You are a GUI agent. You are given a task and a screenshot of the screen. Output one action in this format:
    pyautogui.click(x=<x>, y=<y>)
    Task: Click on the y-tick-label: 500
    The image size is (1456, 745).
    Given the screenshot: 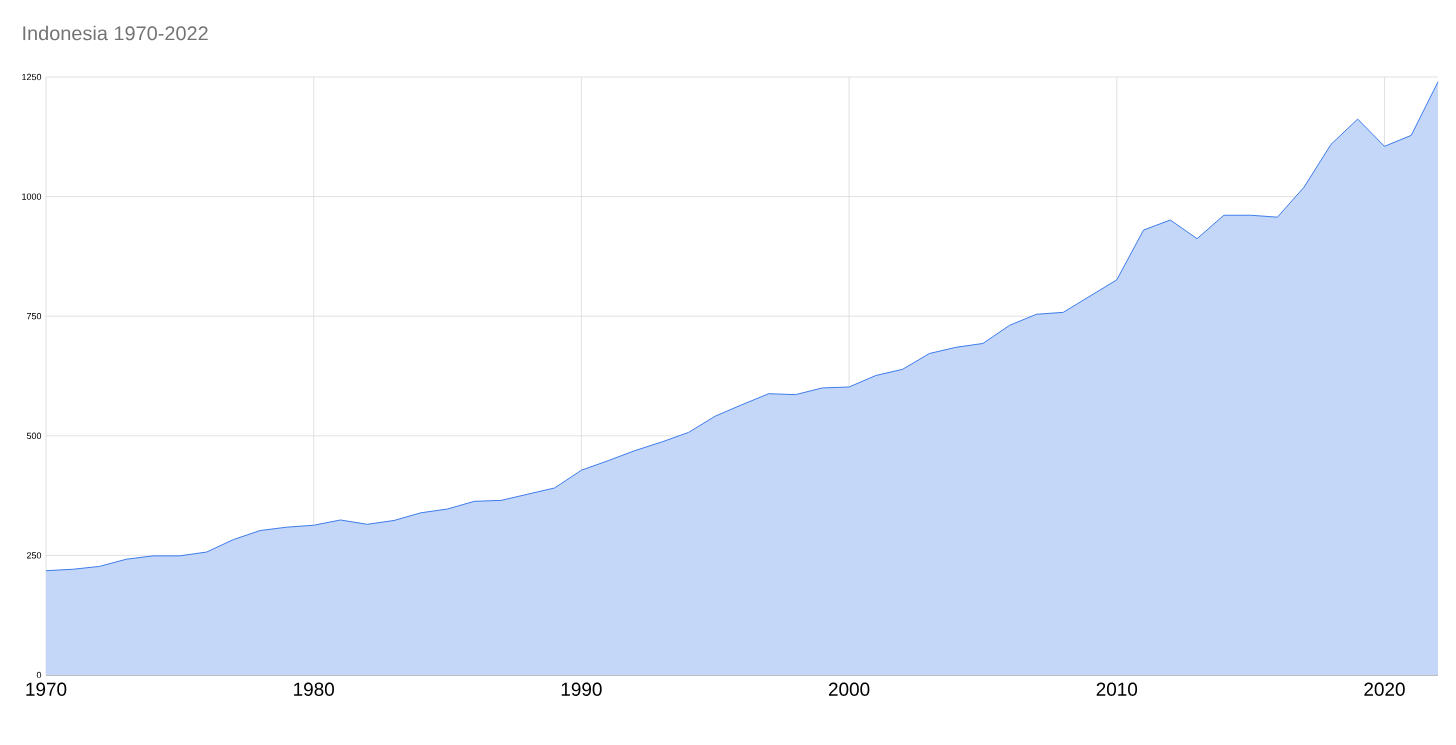 What is the action you would take?
    pyautogui.click(x=34, y=435)
    